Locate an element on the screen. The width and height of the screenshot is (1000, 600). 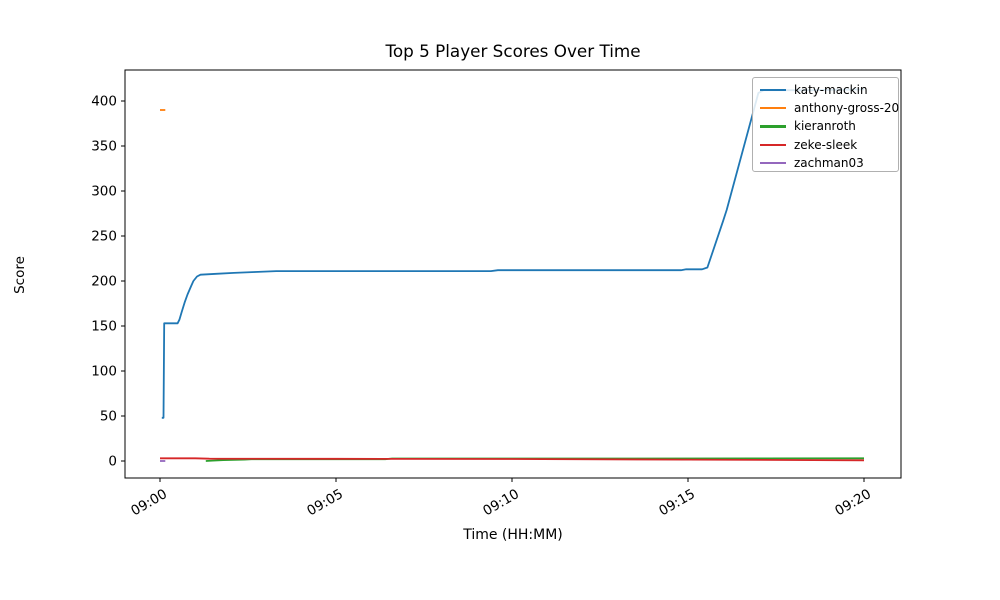
legend-label: kieranroth is located at coordinates (825, 126).